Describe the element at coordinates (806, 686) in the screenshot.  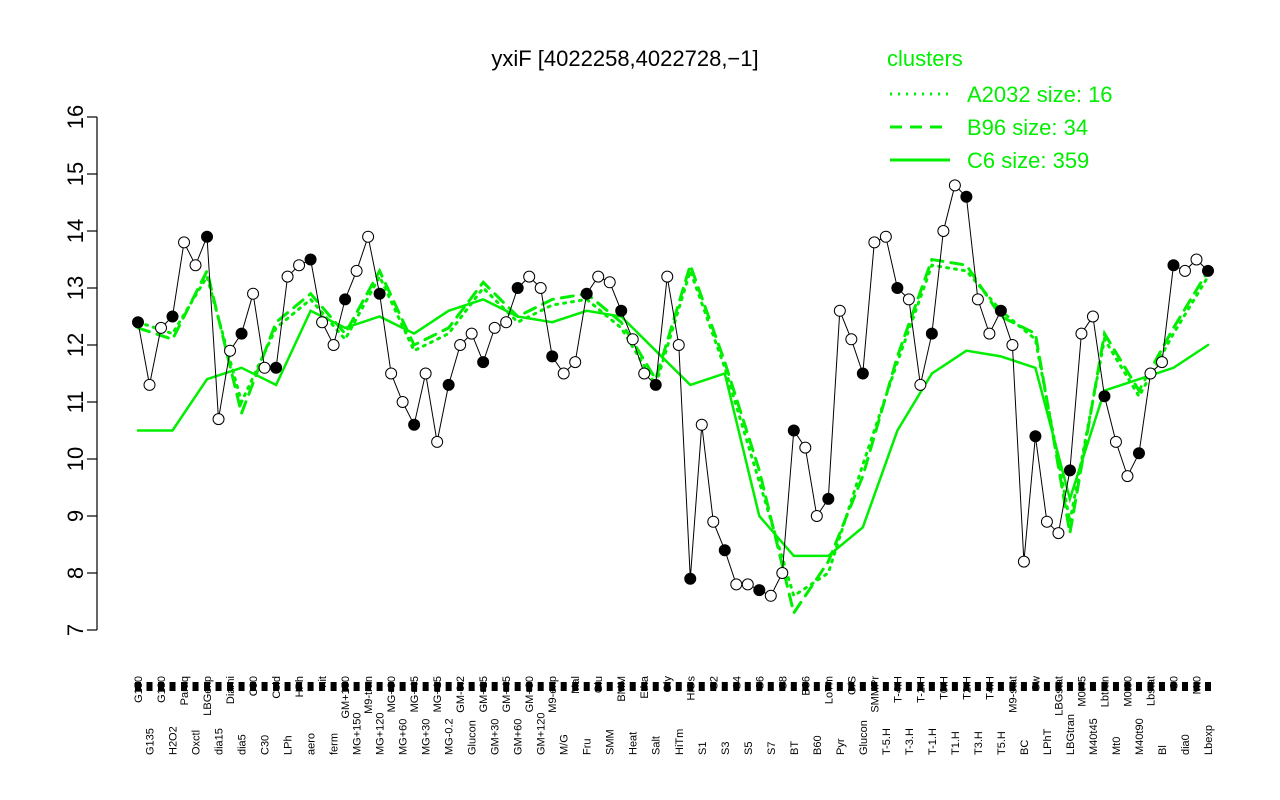
I see `x-tick-label: B36` at that location.